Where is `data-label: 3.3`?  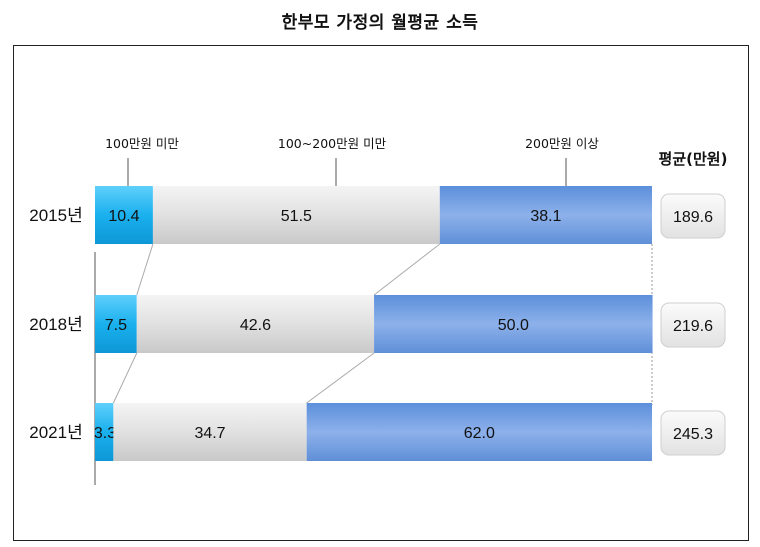 data-label: 3.3 is located at coordinates (105, 433).